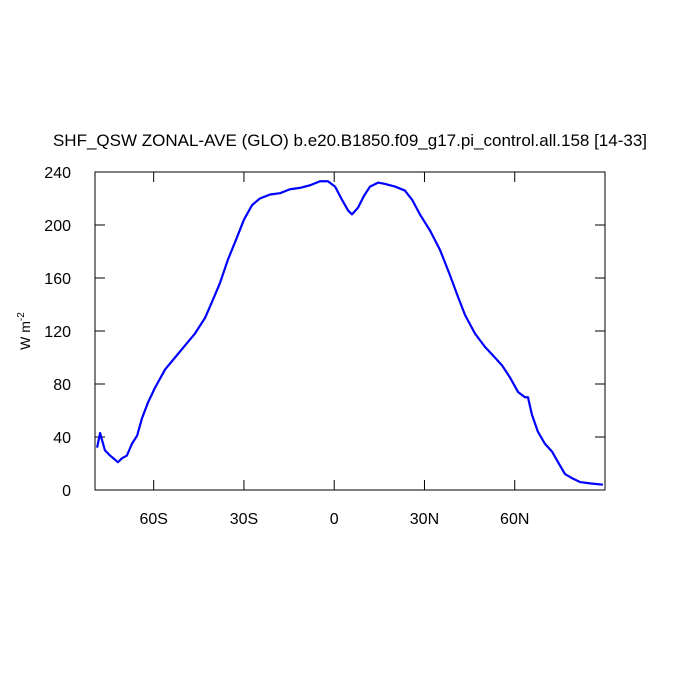 The image size is (700, 700). What do you see at coordinates (57, 279) in the screenshot?
I see `y-tick-label: 160` at bounding box center [57, 279].